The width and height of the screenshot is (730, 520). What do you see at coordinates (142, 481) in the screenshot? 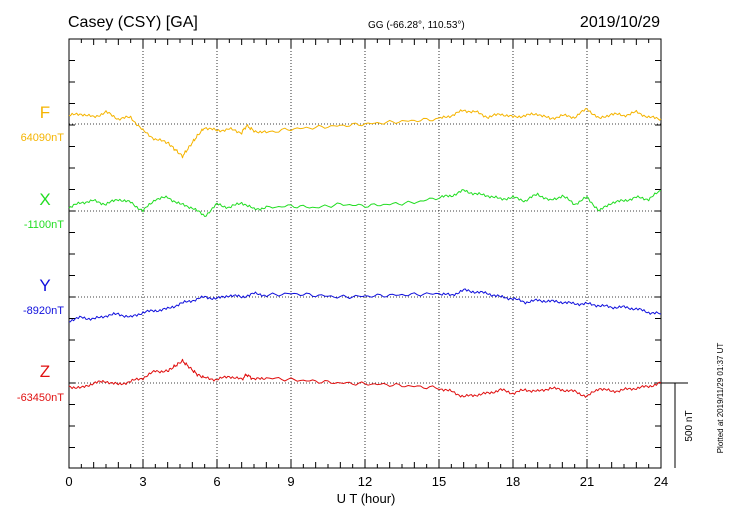
I see `x-tick-label: 3` at bounding box center [142, 481].